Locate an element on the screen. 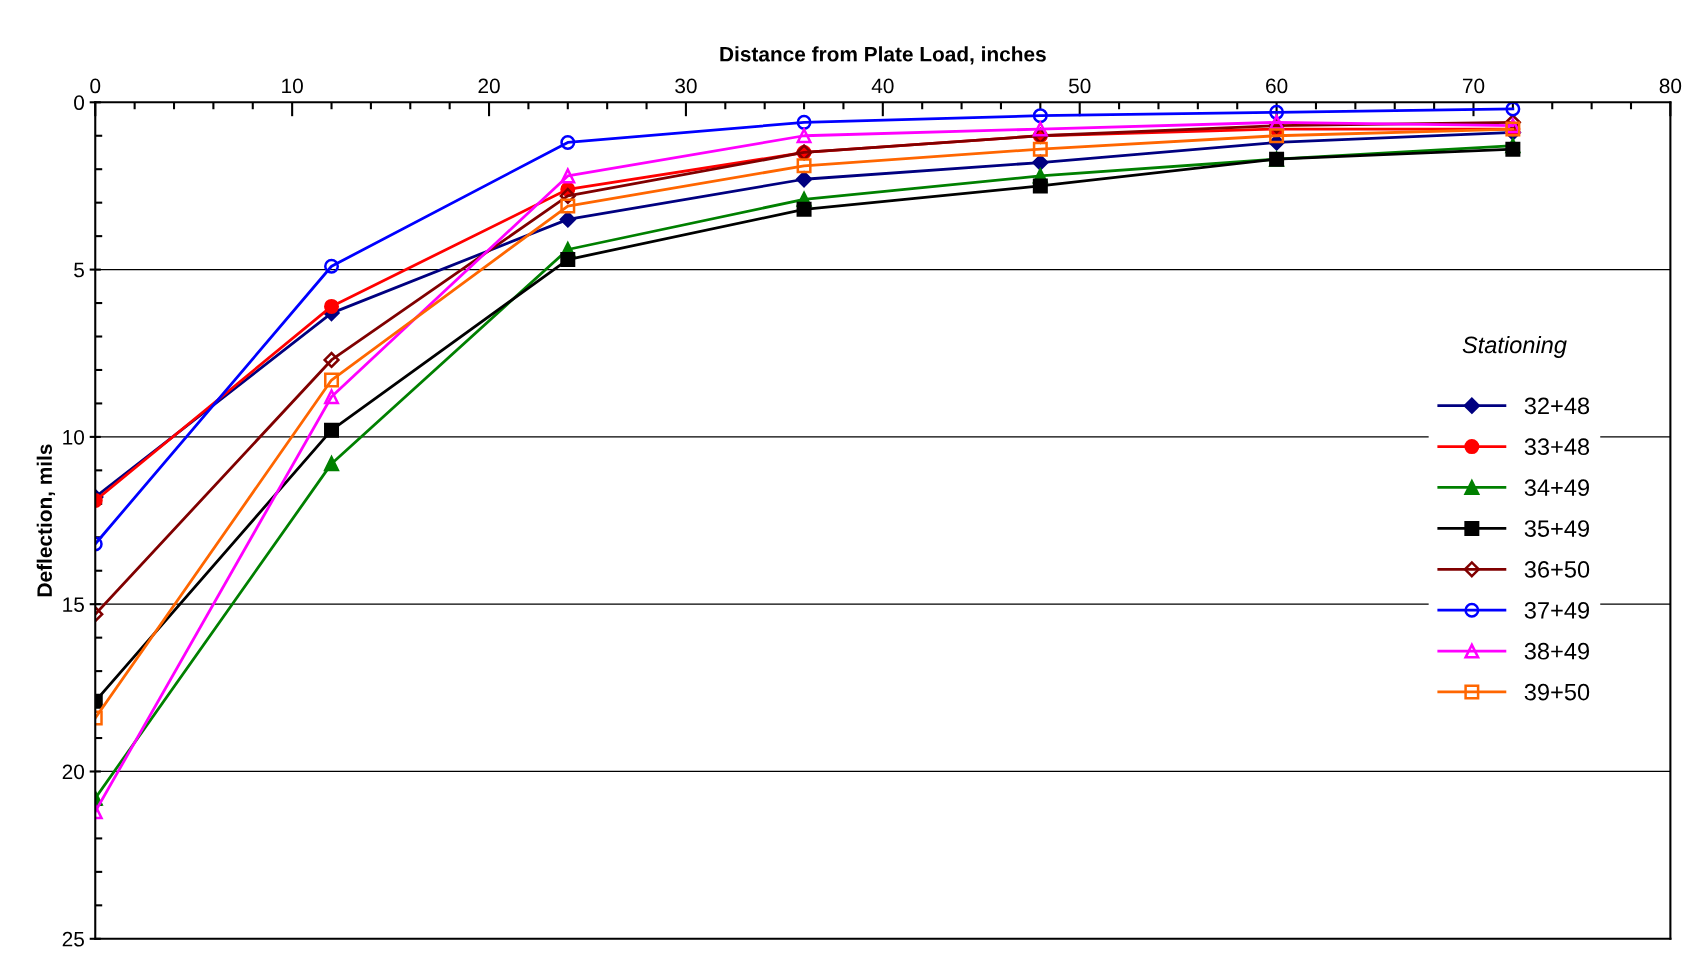  legend-label: 37+49 is located at coordinates (1556, 610).